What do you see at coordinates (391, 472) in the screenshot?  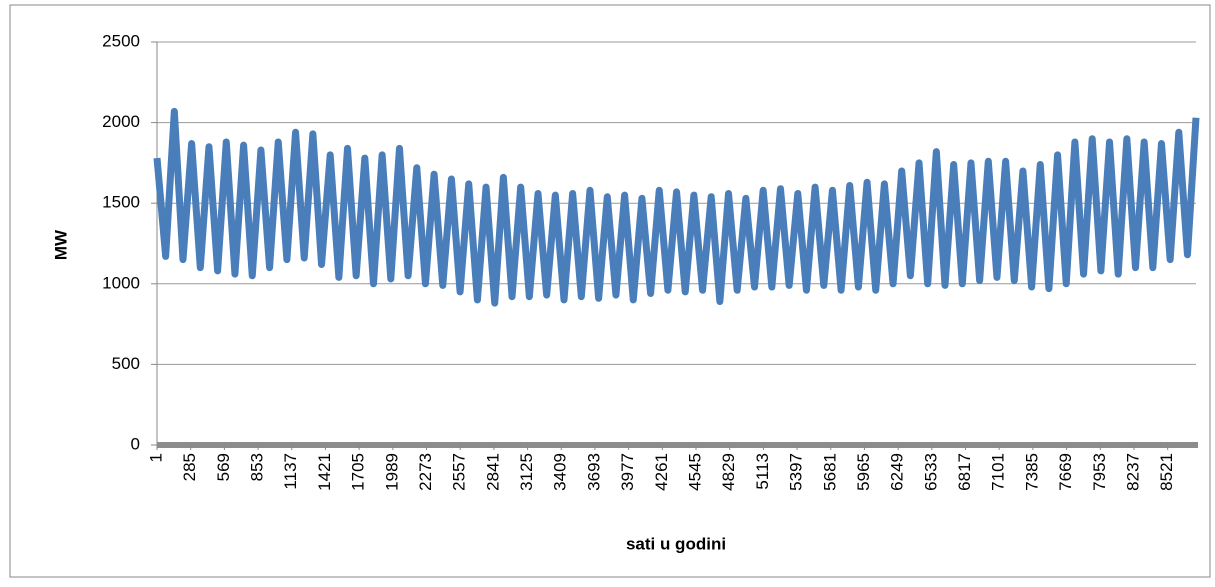 I see `x-tick-label: 1989` at bounding box center [391, 472].